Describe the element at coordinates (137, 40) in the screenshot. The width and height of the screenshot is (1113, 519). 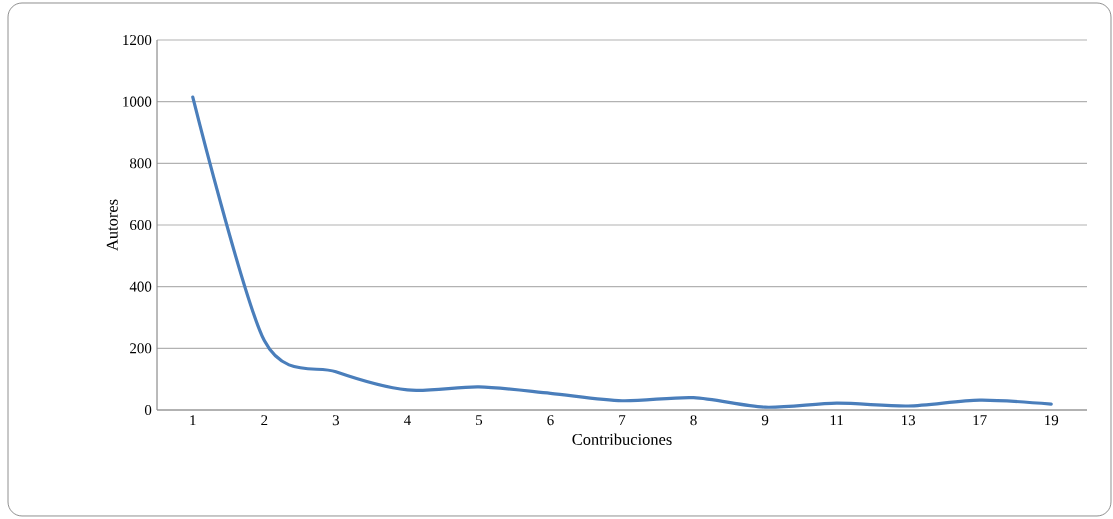
I see `y-tick-label: 1200` at that location.